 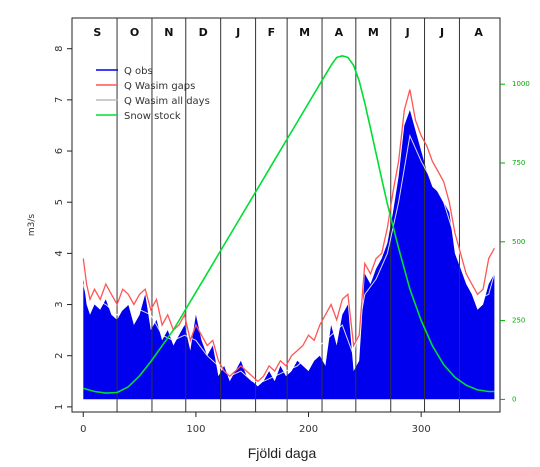 What do you see at coordinates (421, 429) in the screenshot?
I see `x-tick-label: 300` at bounding box center [421, 429].